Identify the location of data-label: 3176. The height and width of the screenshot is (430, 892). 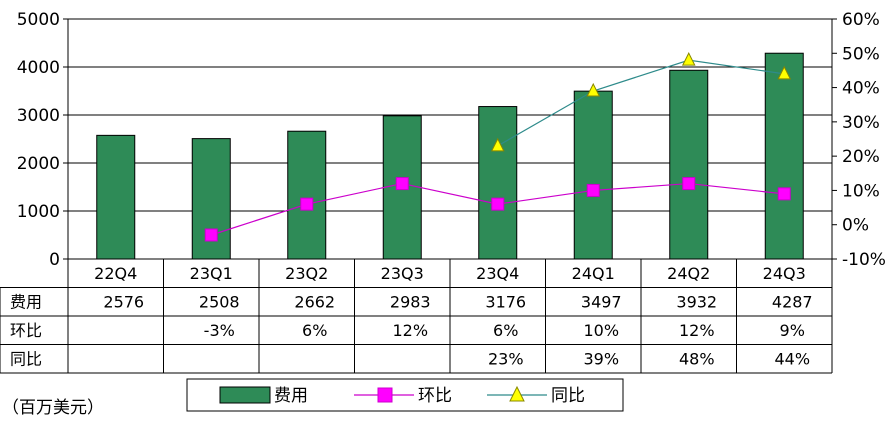
(505, 302).